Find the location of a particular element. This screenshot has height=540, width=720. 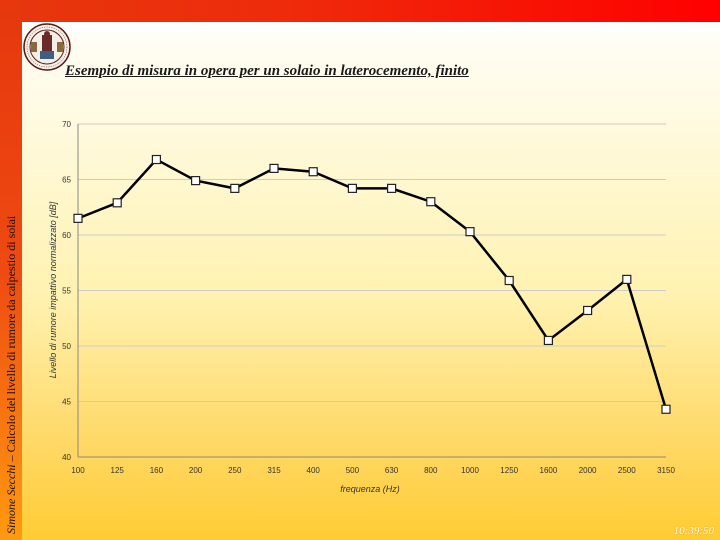

x-tick-label: 160 is located at coordinates (157, 470).